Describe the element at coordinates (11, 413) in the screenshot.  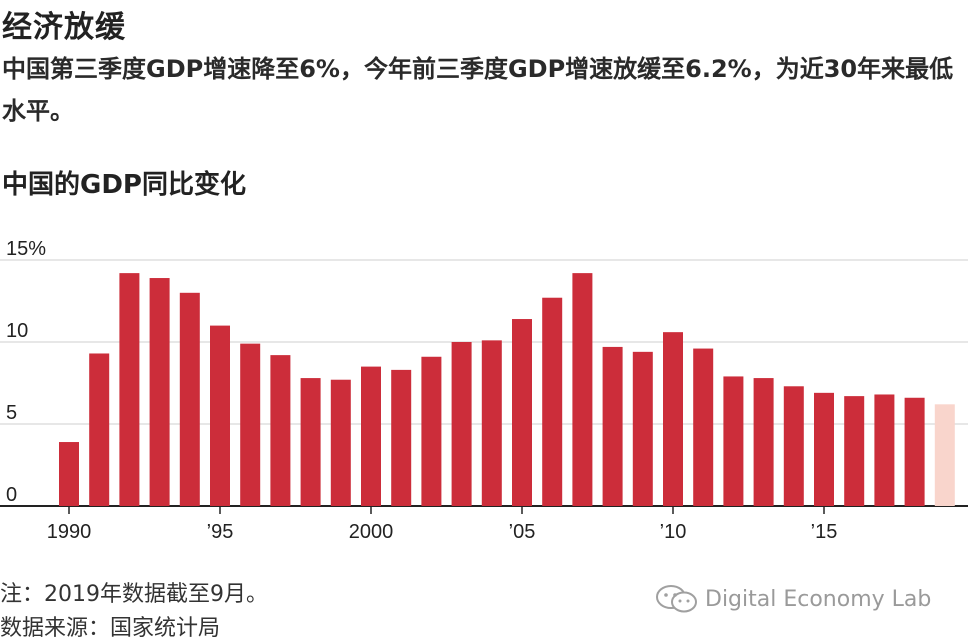
I see `y-tick-label: 5` at that location.